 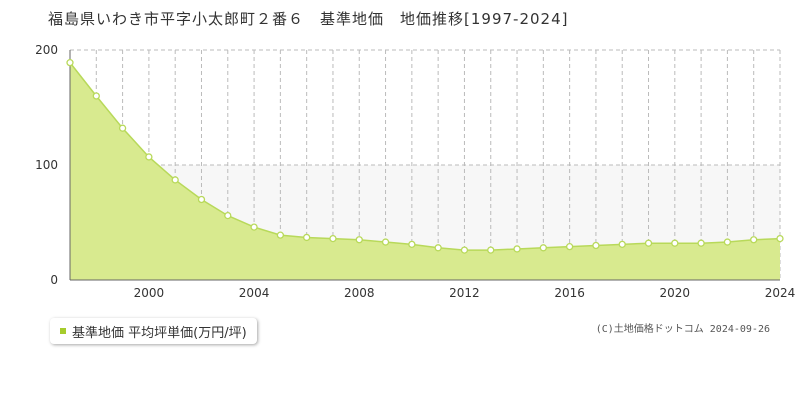 What do you see at coordinates (159, 333) in the screenshot?
I see `legend-label: 基準地価 平均坪単価(万円/坪)` at bounding box center [159, 333].